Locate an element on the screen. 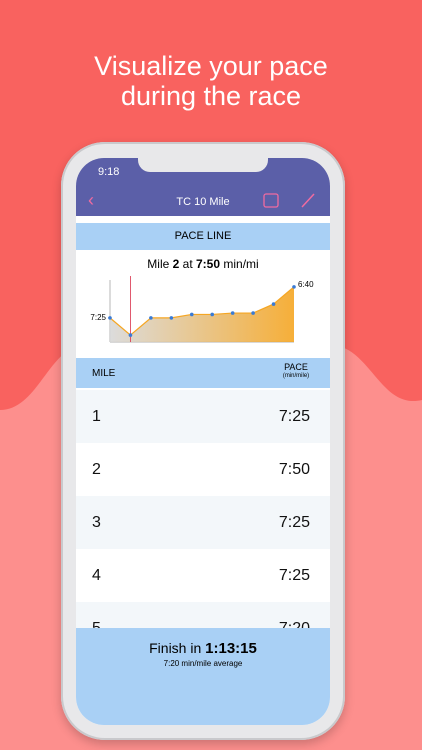 This screenshot has height=750, width=422. headline: Visualize your pace is located at coordinates (211, 66).